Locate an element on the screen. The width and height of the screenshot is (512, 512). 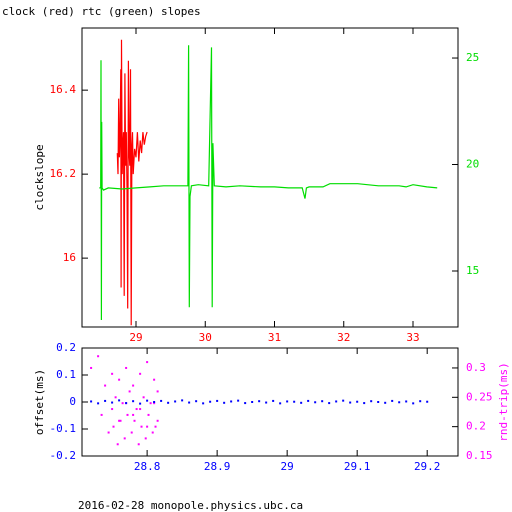
y2-tick-label: 20 is located at coordinates (472, 164).